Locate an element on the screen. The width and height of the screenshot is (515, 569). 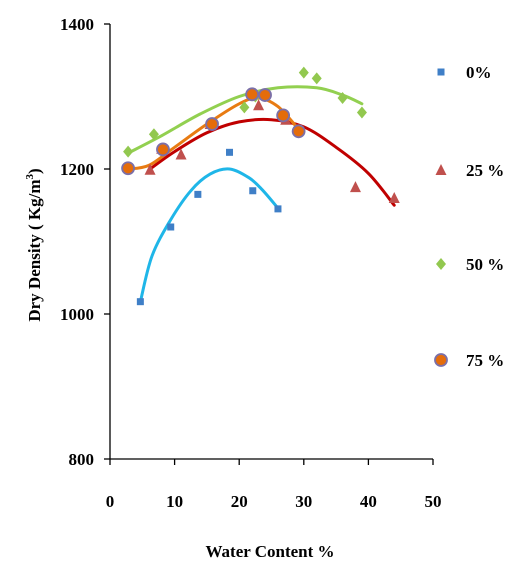
legend-label-25pct: 25 % is located at coordinates (485, 170).